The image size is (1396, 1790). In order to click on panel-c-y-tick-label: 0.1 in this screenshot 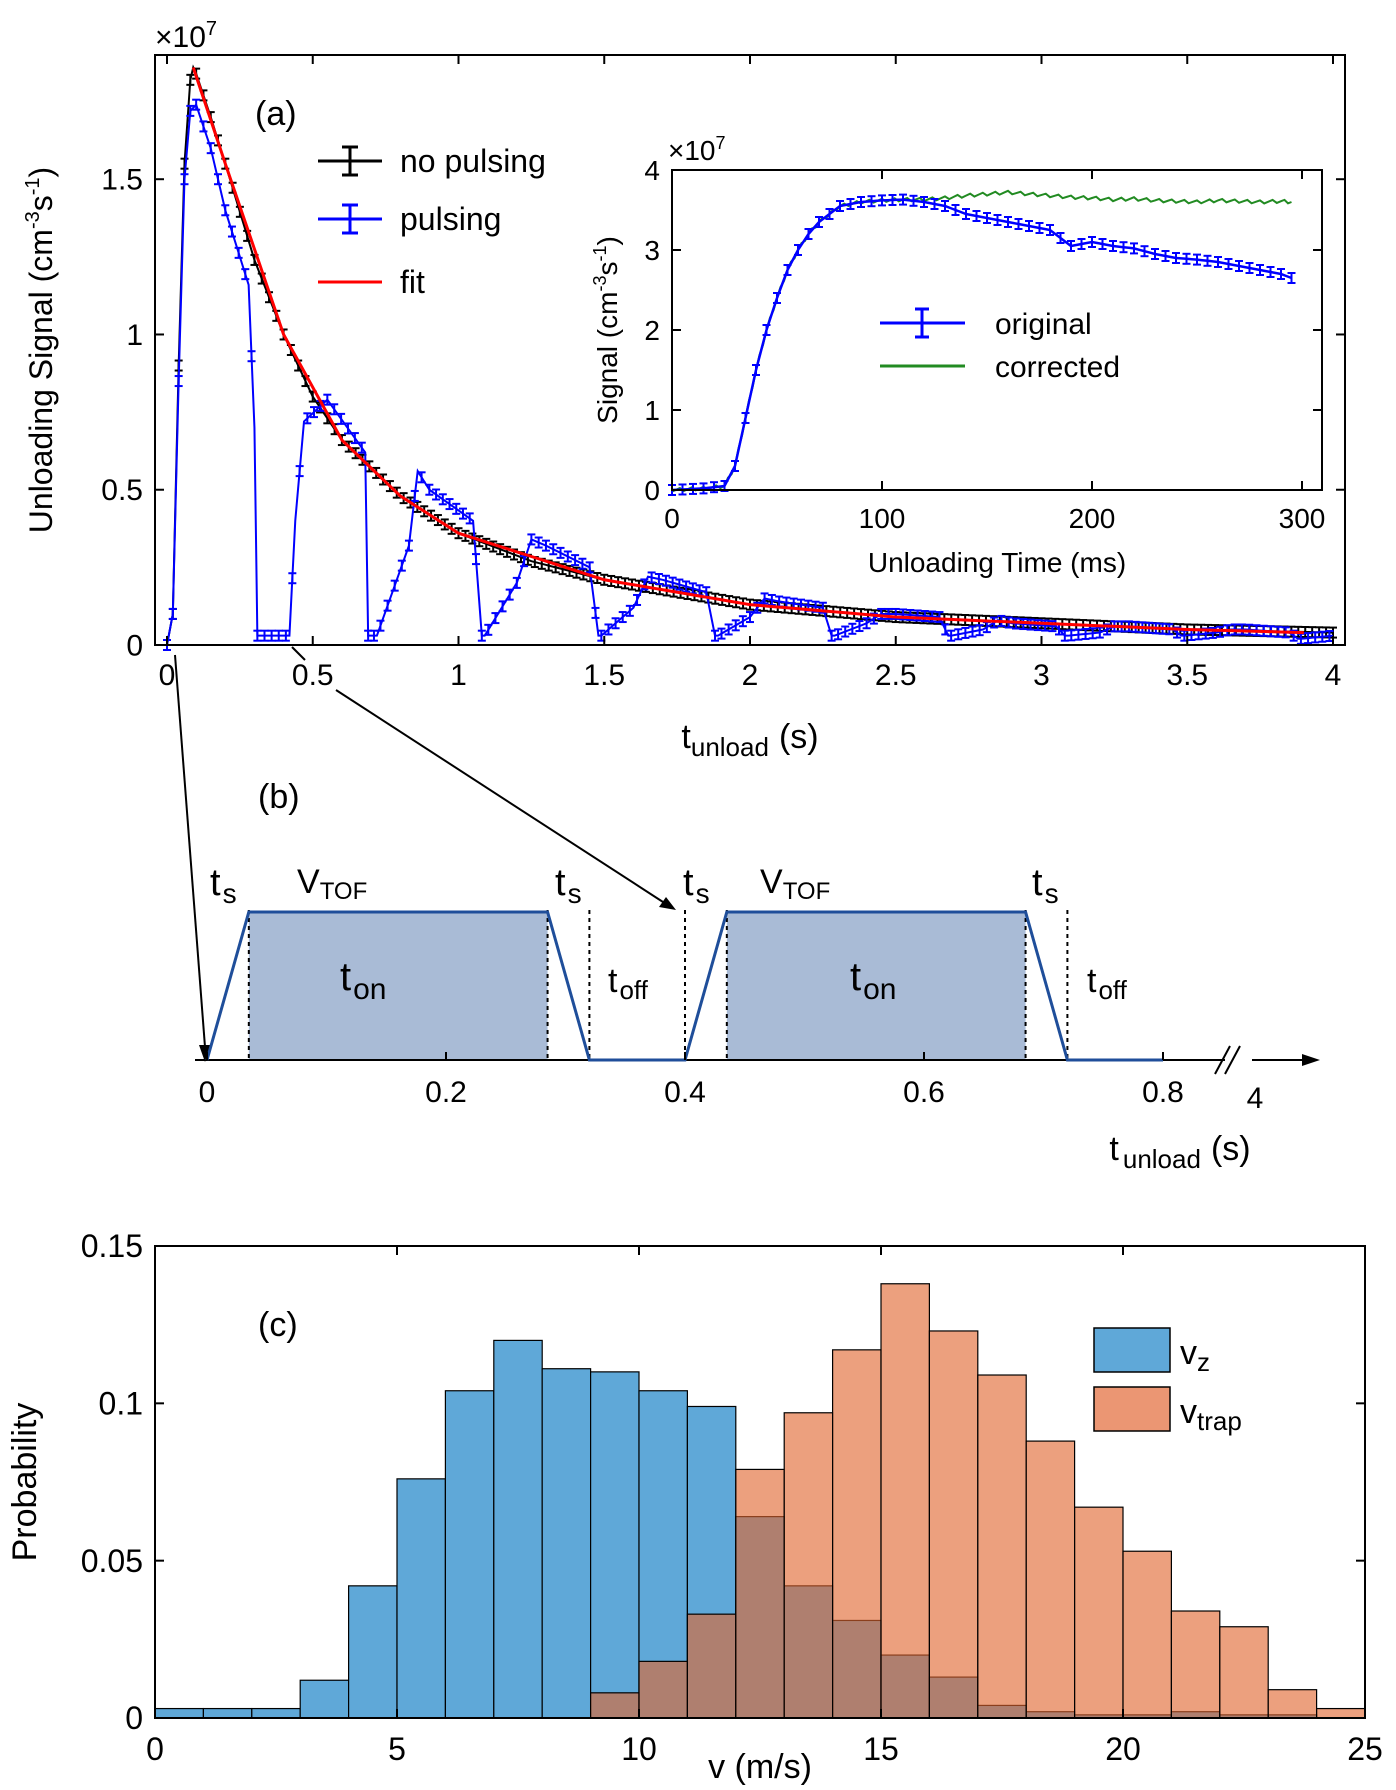, I will do `click(121, 1404)`.